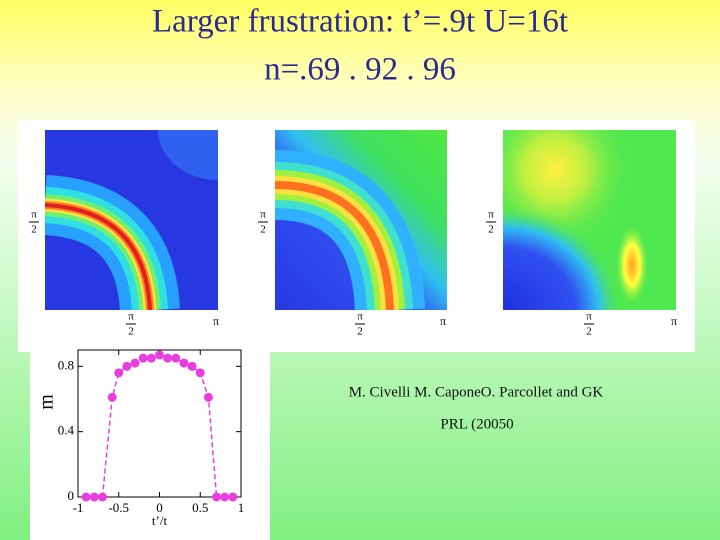 This screenshot has width=720, height=540. Describe the element at coordinates (200, 507) in the screenshot. I see `x-tick-label: 0.5` at that location.